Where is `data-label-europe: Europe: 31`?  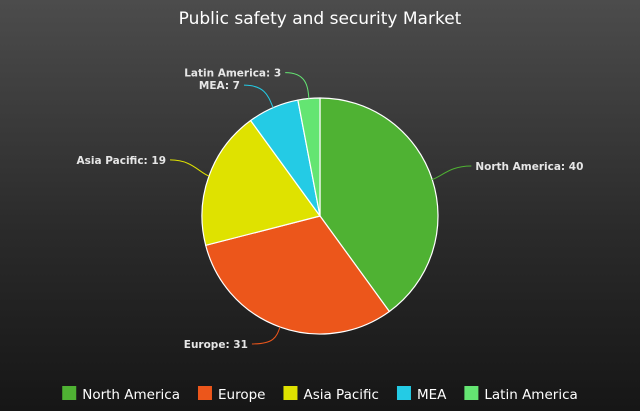
data-label-europe: Europe: 31 is located at coordinates (216, 345).